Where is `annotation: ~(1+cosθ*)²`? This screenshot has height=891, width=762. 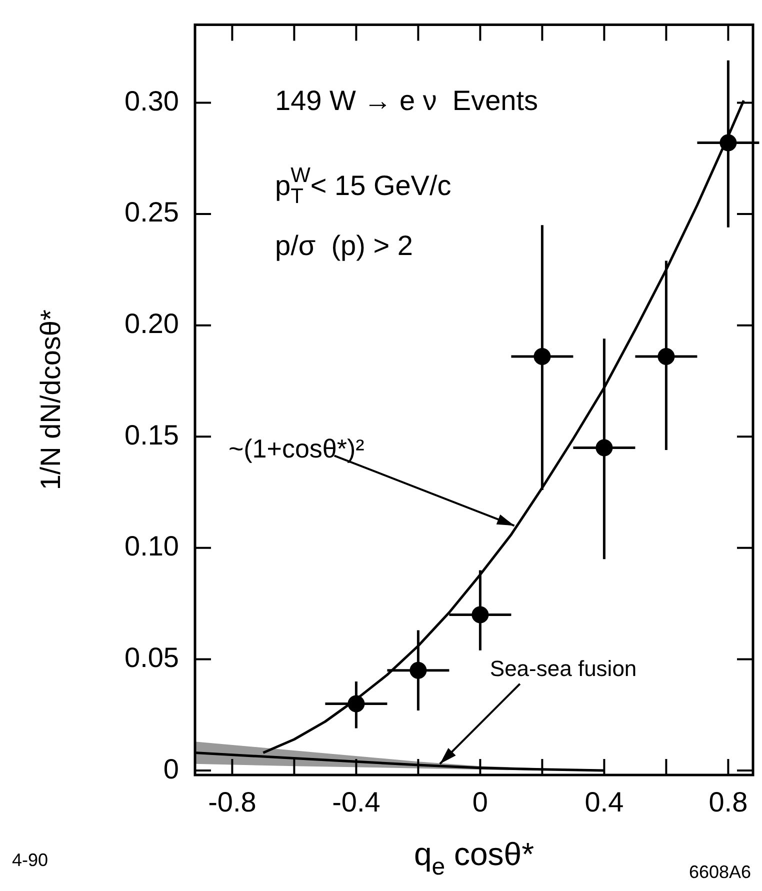 annotation: ~(1+cosθ*)² is located at coordinates (296, 449).